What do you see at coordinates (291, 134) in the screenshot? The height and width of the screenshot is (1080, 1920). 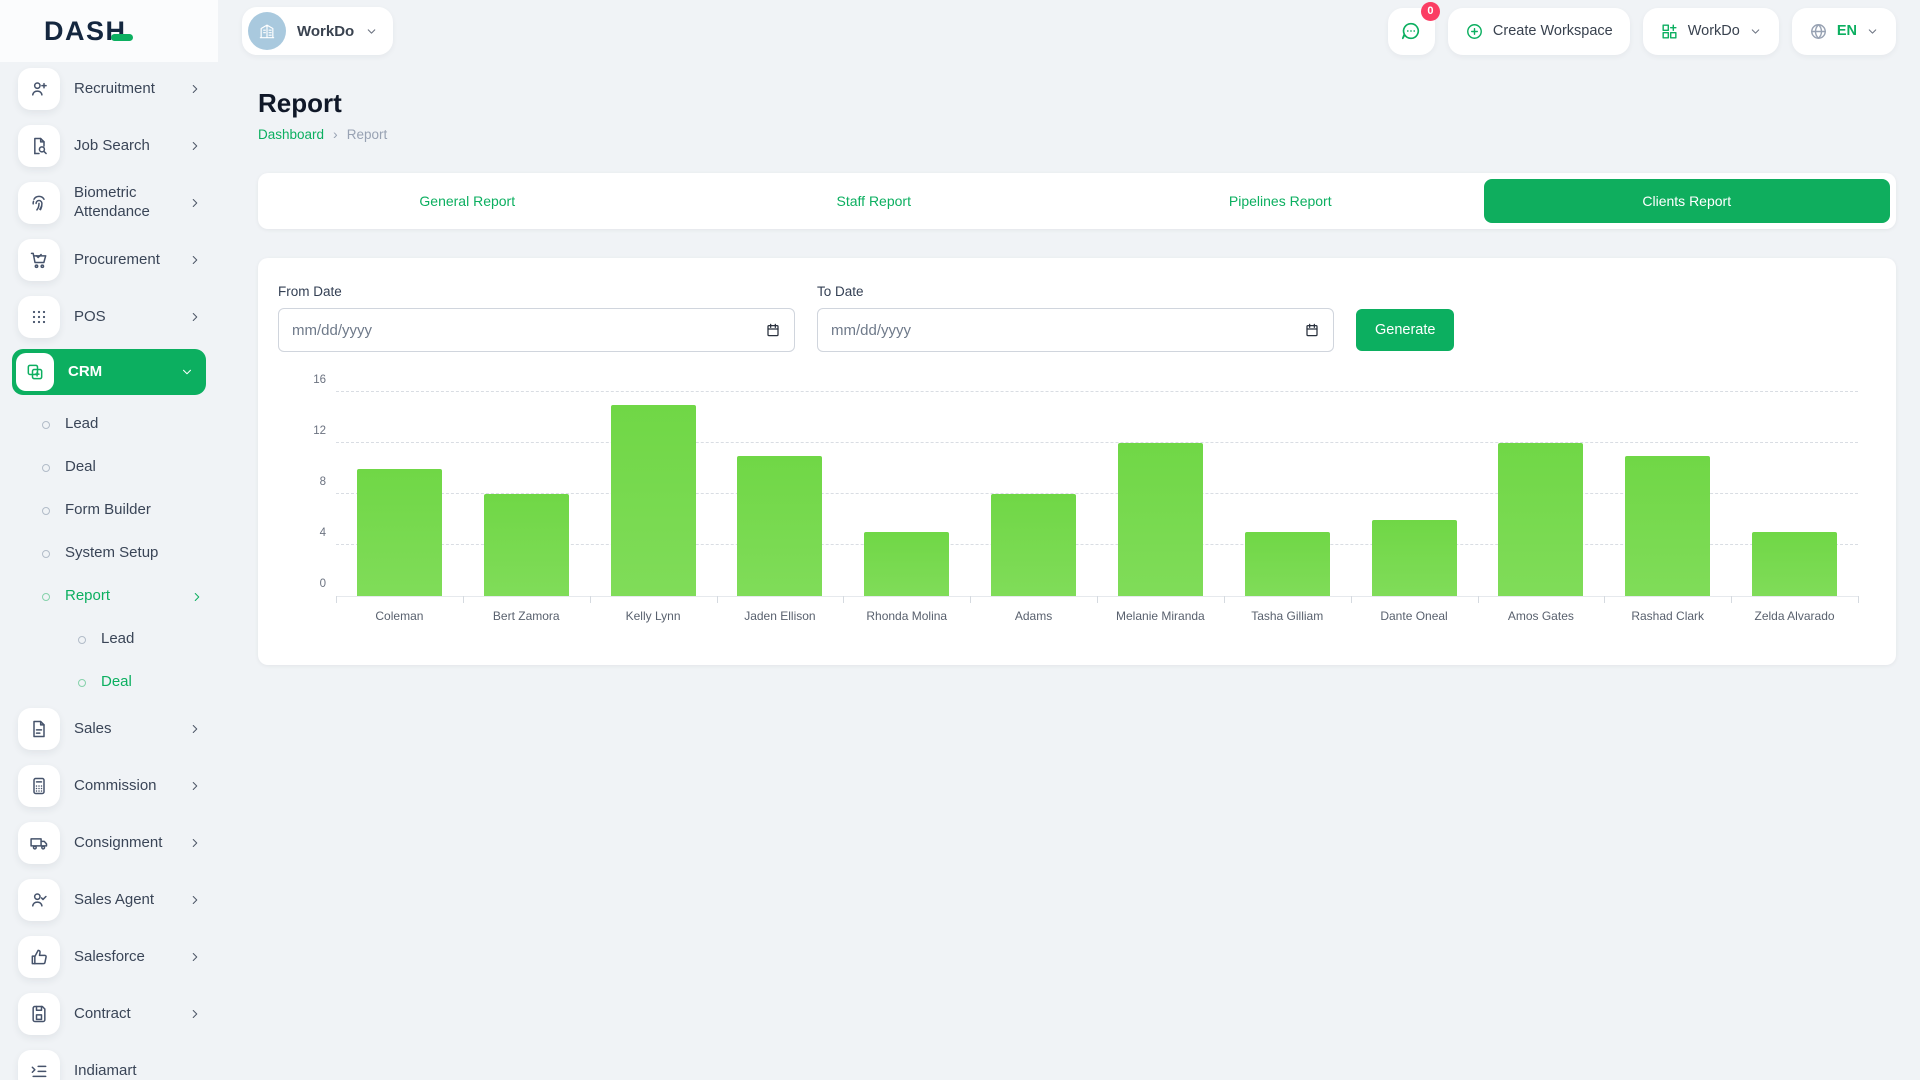 I see `breadcrumb-dashboard-link: Dashboard` at bounding box center [291, 134].